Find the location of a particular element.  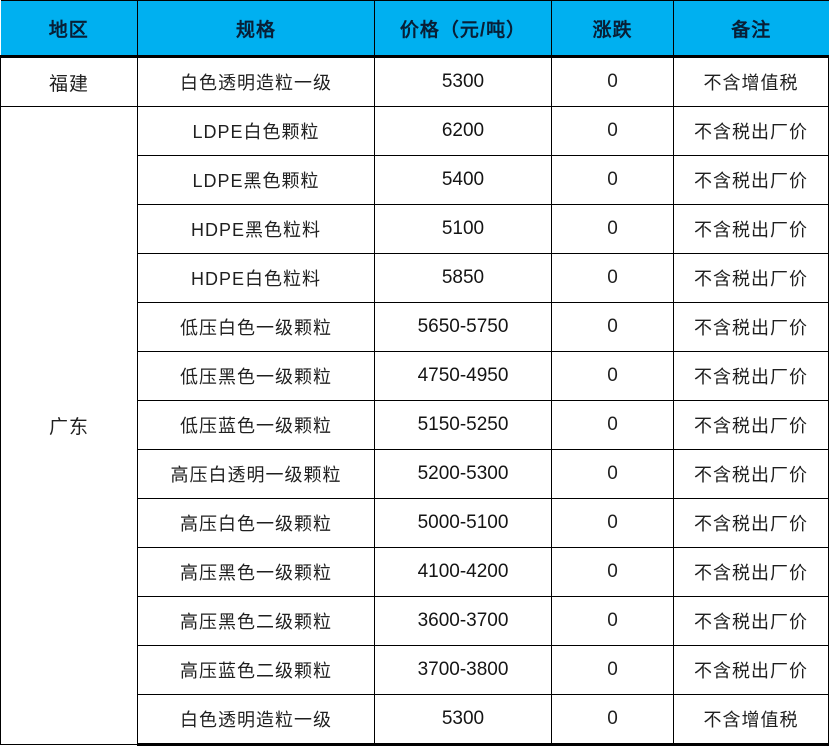

table-row: 低压蓝色一级颗粒 5150-5250 0 不含税出厂价 is located at coordinates (415, 425).